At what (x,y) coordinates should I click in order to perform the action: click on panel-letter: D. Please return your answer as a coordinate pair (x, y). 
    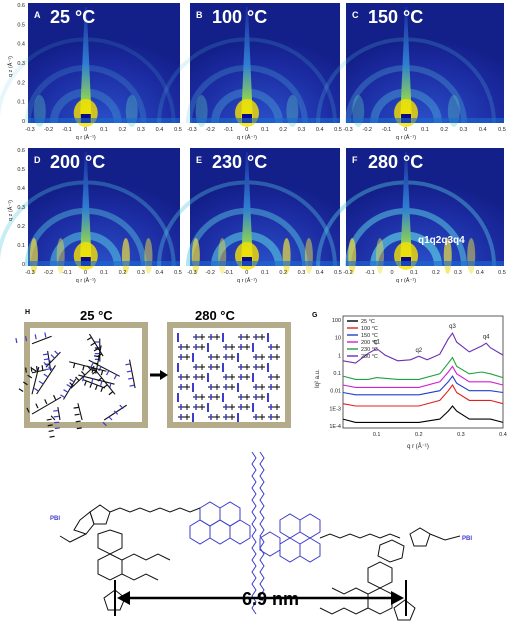
    Looking at the image, I should click on (37, 160).